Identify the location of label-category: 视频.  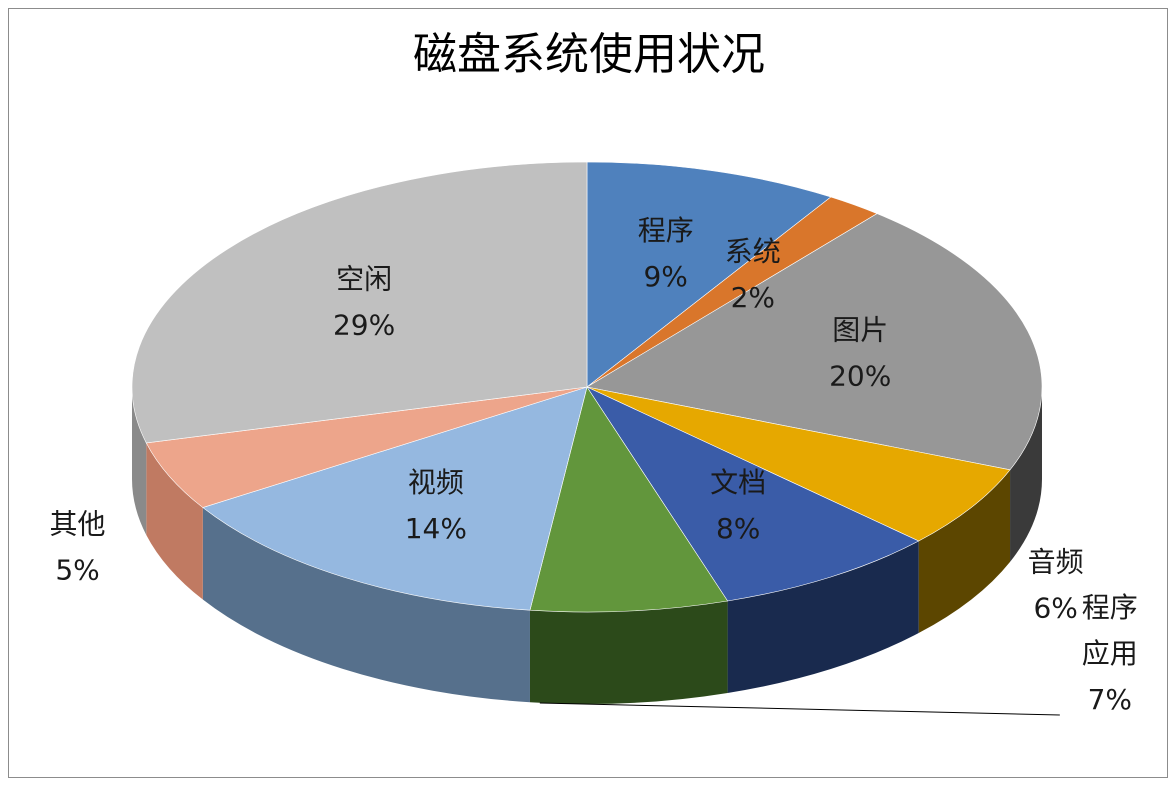
(436, 482).